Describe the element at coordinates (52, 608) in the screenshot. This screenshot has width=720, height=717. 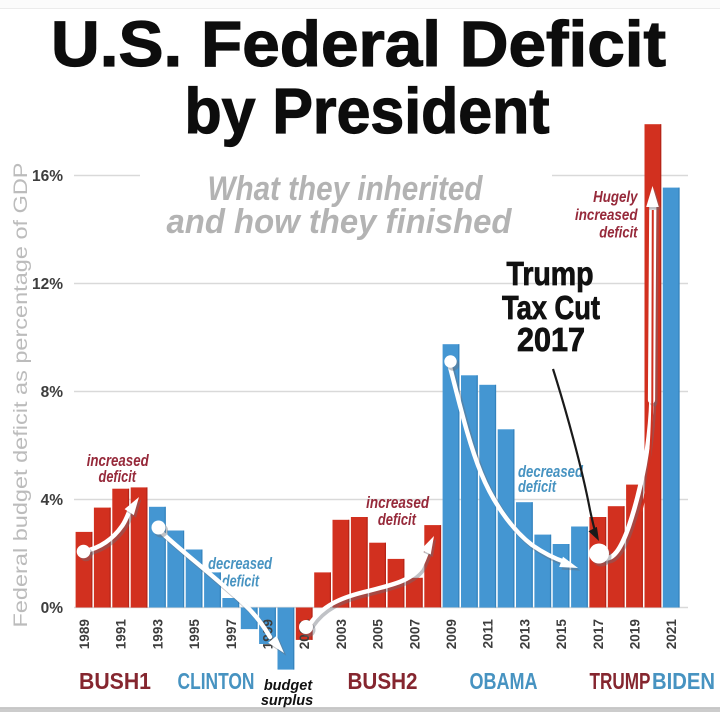
I see `svg-text: 0%` at that location.